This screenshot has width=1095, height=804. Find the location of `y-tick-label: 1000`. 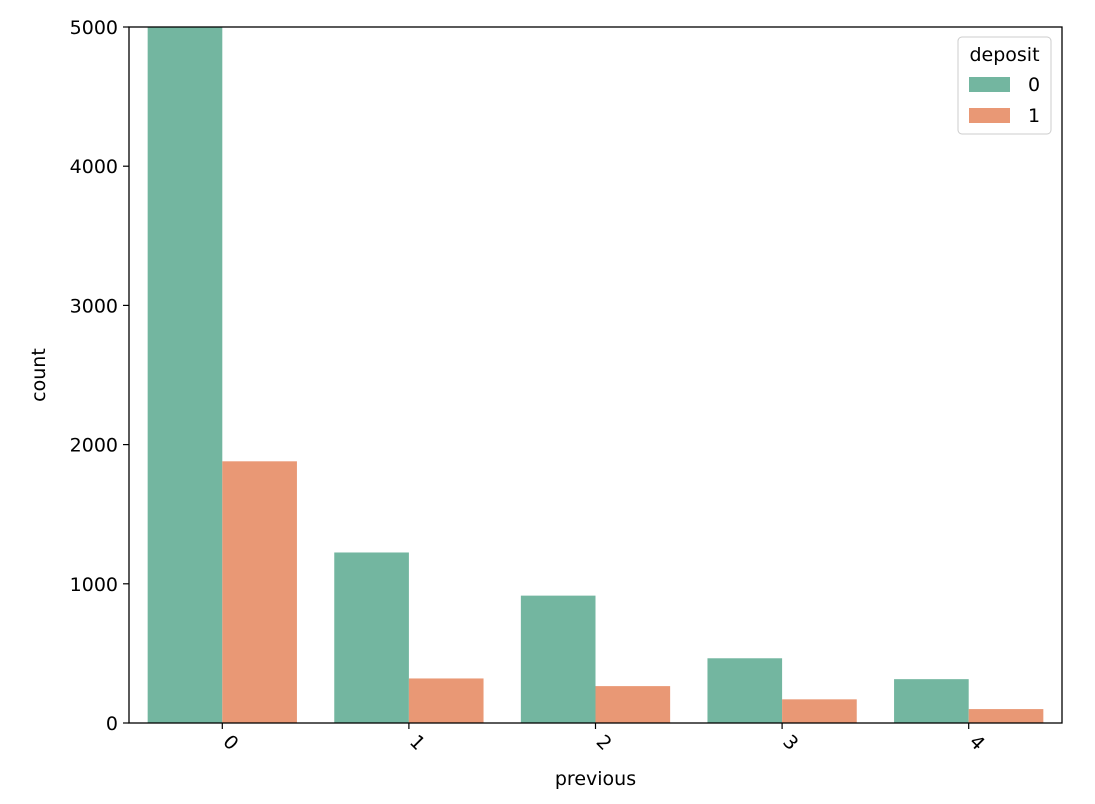

y-tick-label: 1000 is located at coordinates (94, 585).